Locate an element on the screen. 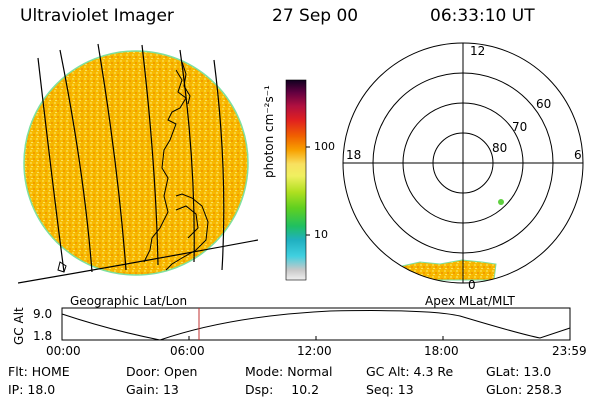  status-mode: Mode: Normal is located at coordinates (289, 371).